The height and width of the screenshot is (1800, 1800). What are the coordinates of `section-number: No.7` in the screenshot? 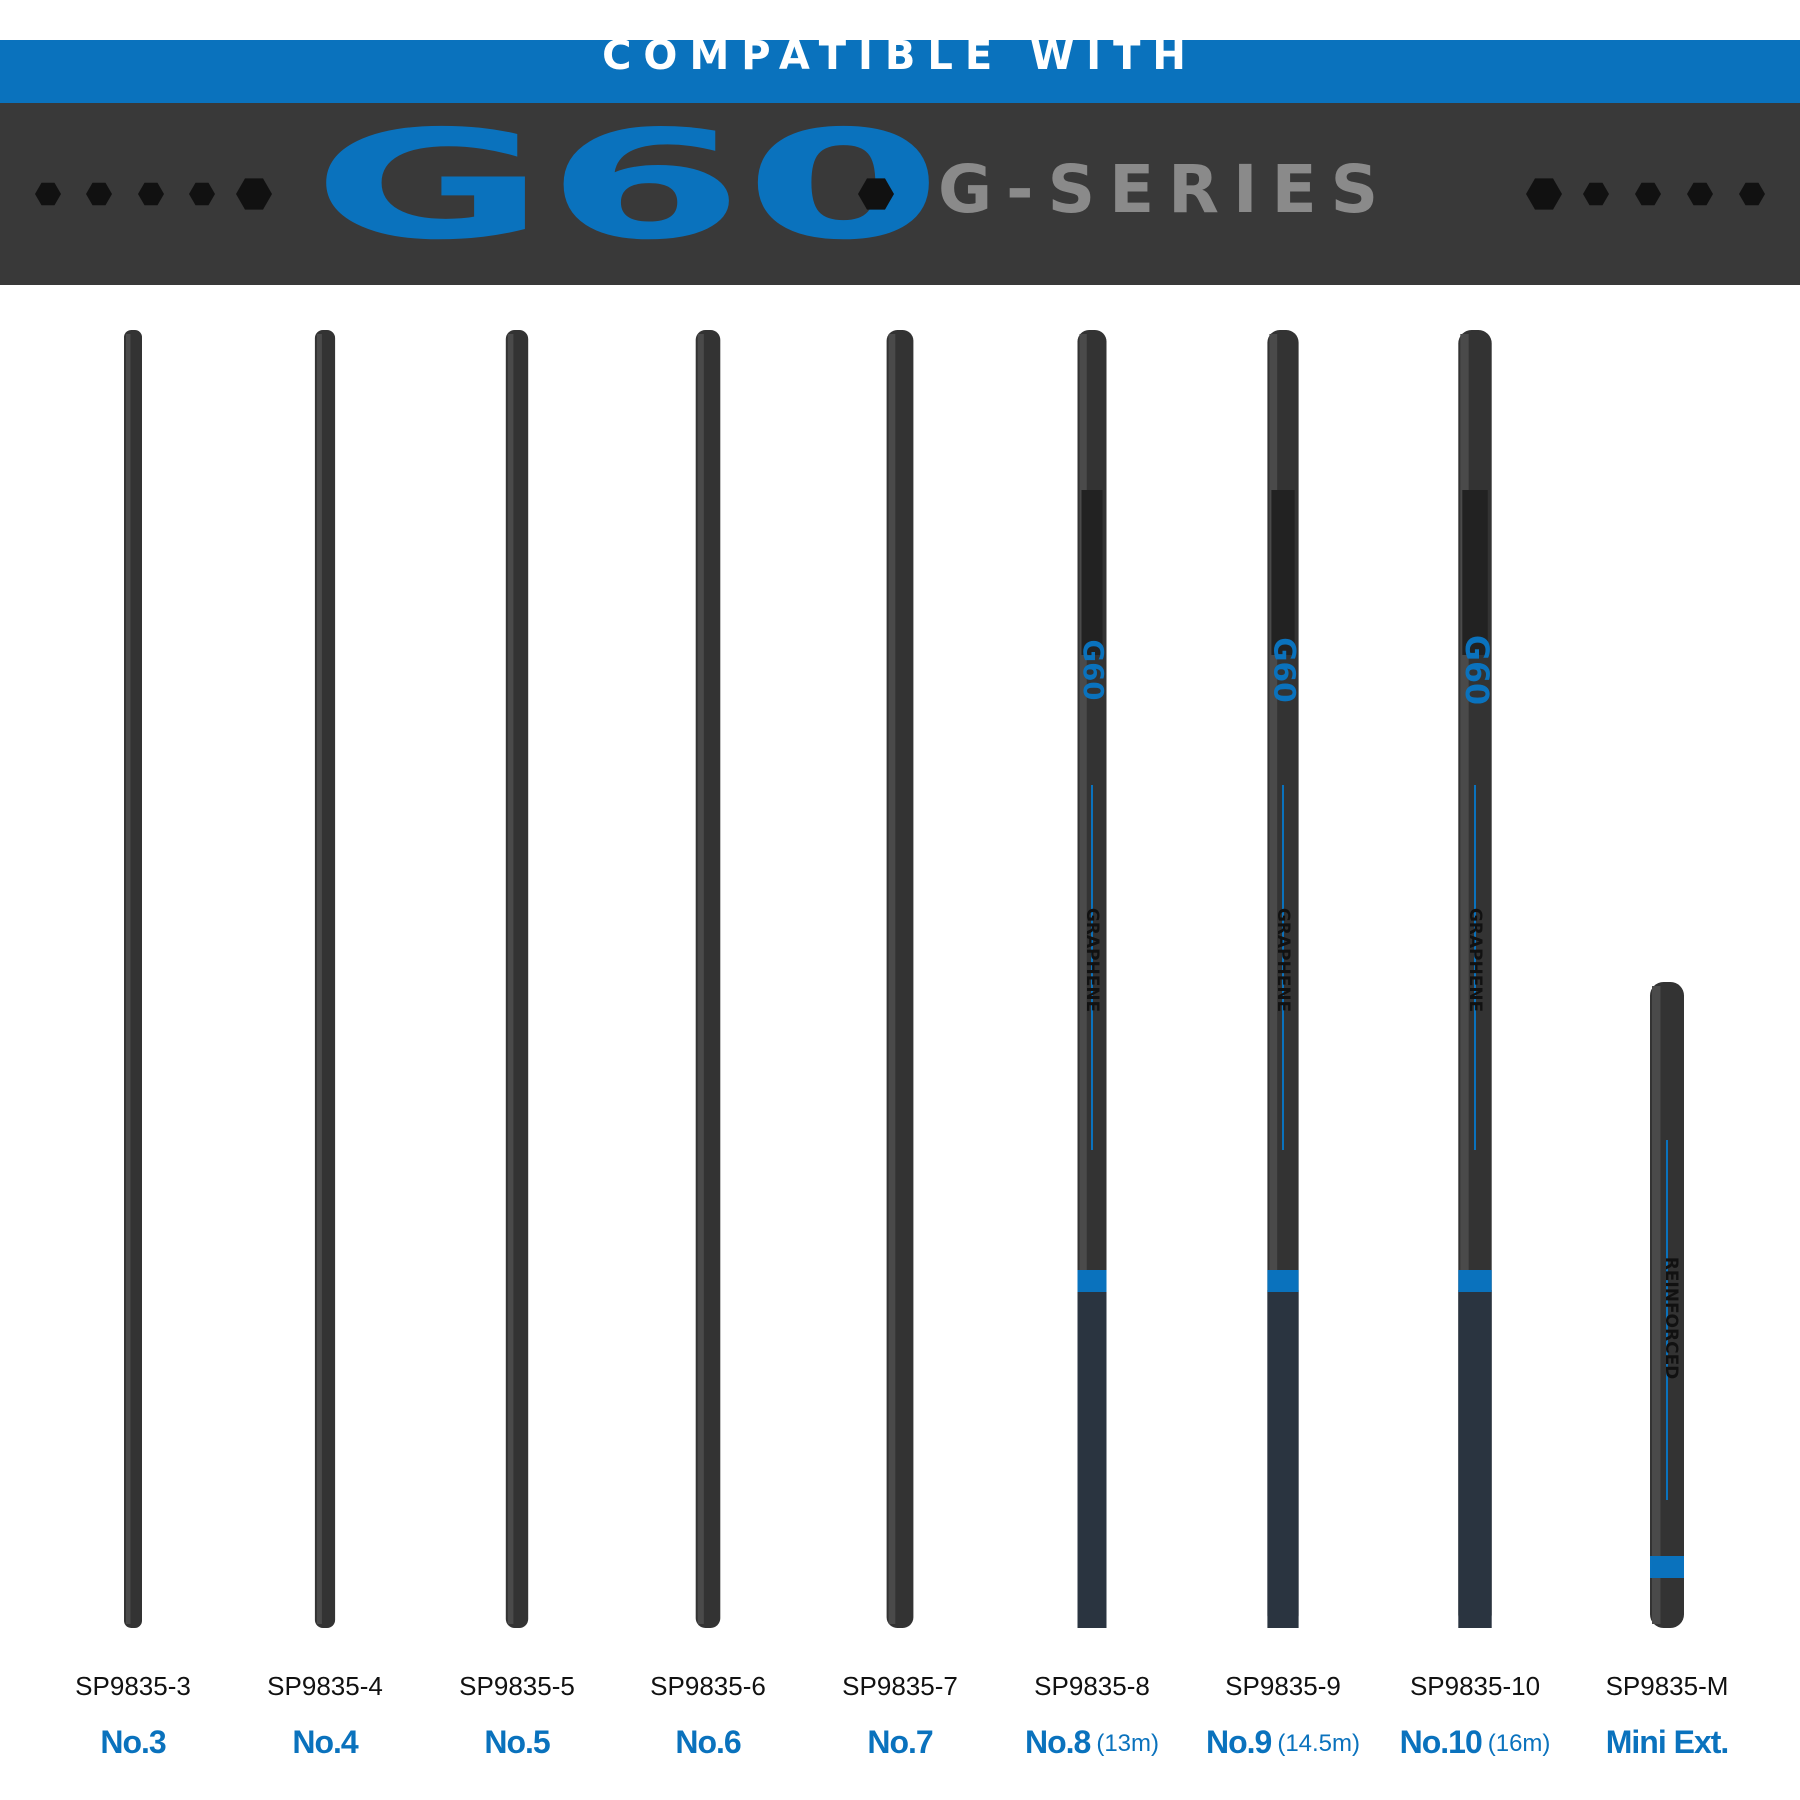 It's located at (900, 1742).